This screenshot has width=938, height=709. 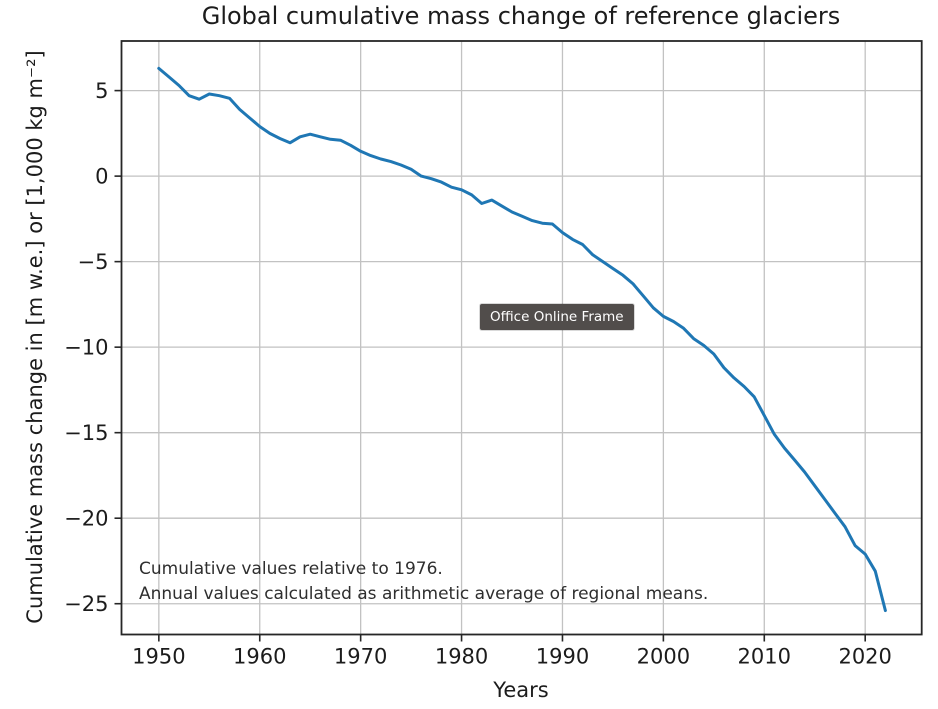 I want to click on y-tick-label-0: 0, so click(x=101, y=177).